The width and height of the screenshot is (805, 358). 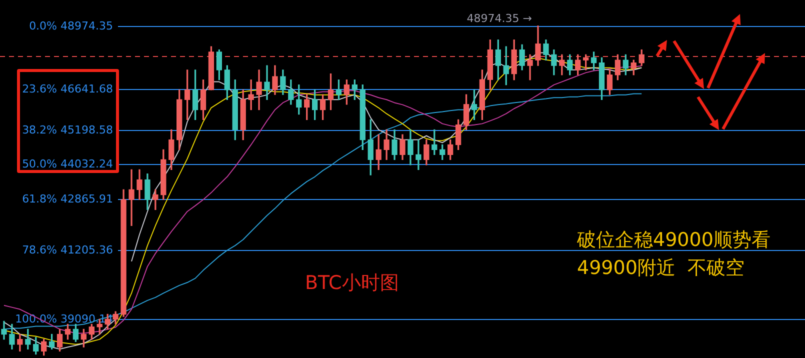 What do you see at coordinates (352, 283) in the screenshot?
I see `annotation: BTC小时图` at bounding box center [352, 283].